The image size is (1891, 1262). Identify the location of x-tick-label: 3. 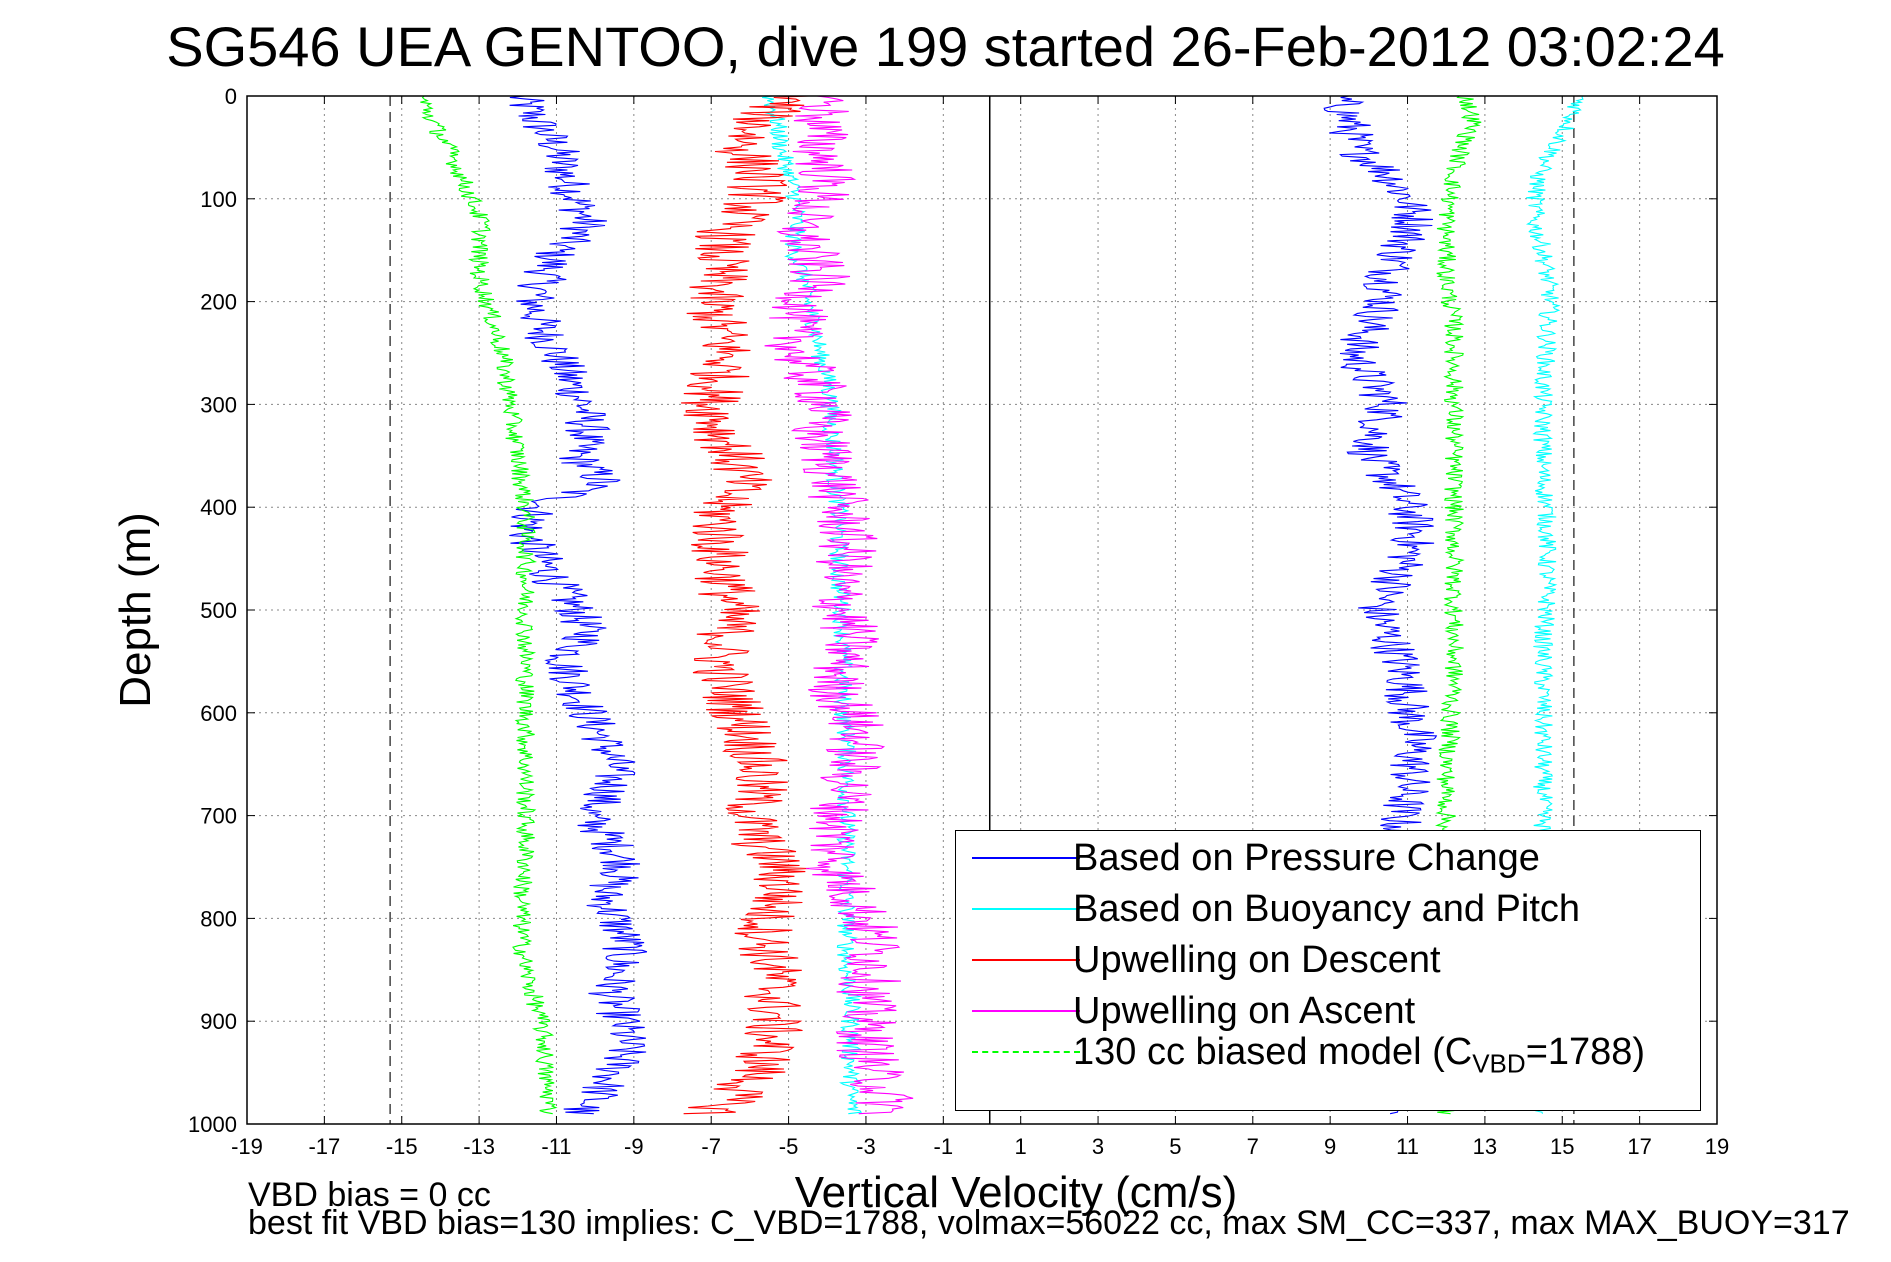
(1098, 1146).